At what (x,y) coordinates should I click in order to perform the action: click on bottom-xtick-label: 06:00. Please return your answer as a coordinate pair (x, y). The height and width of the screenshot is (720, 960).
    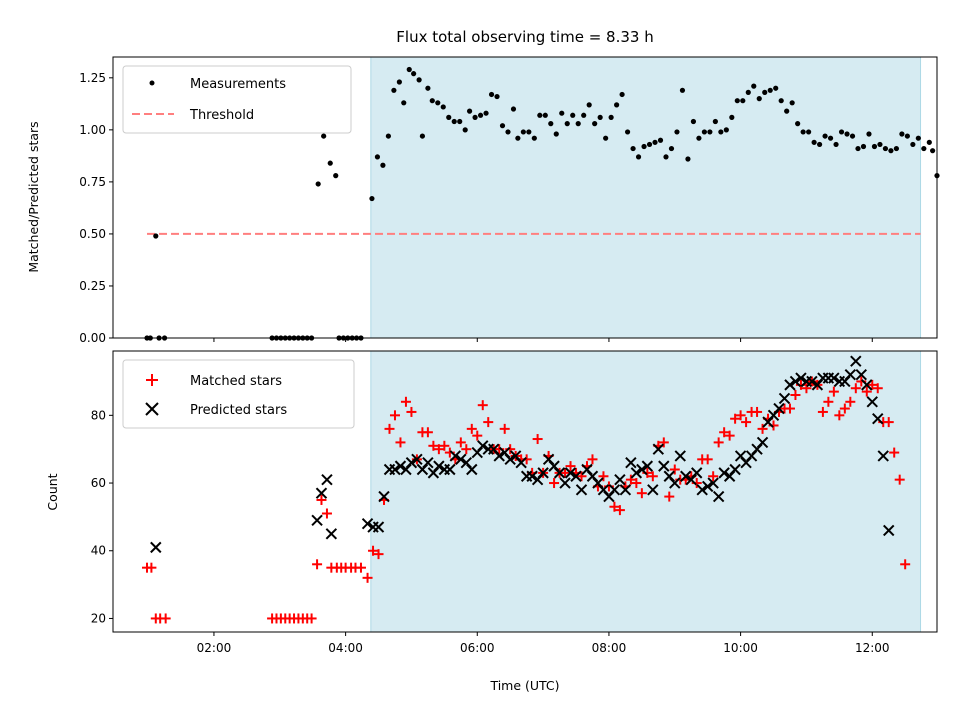
    Looking at the image, I should click on (477, 648).